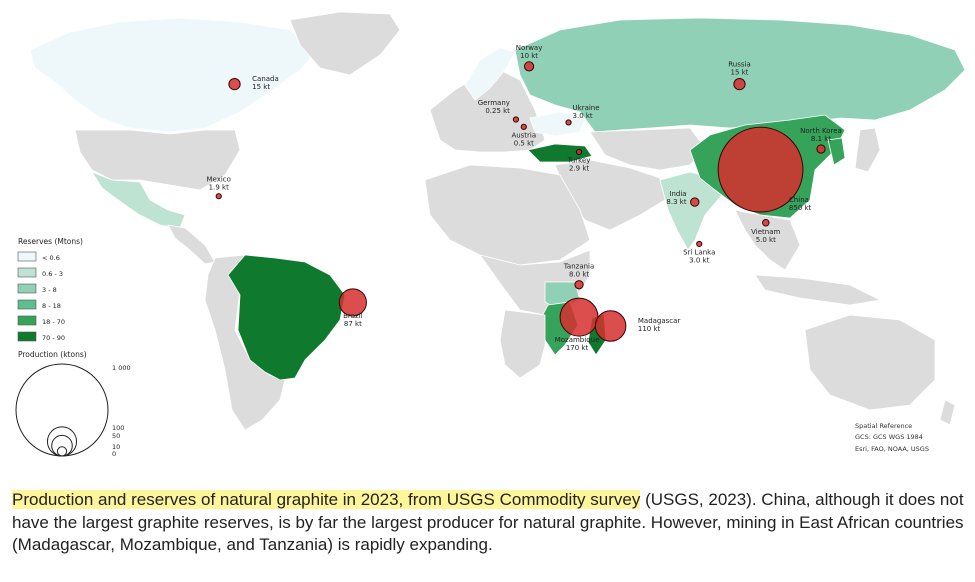 This screenshot has height=582, width=975. Describe the element at coordinates (699, 244) in the screenshot. I see `bubble-sri-lanka` at that location.